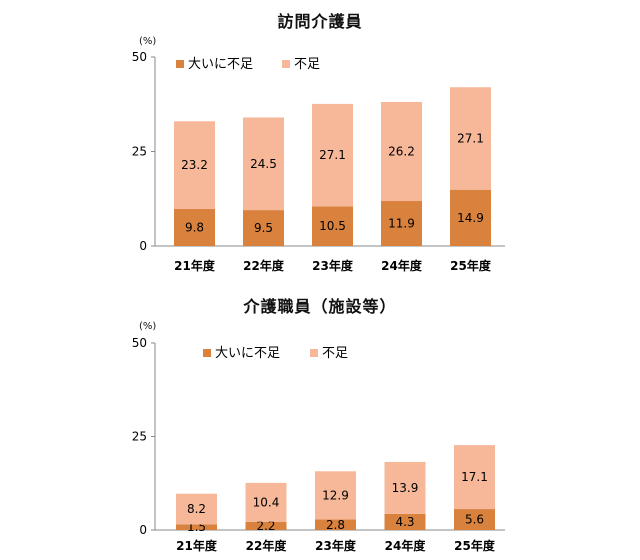 This screenshot has width=640, height=560. I want to click on data-label: 12.9, so click(335, 495).